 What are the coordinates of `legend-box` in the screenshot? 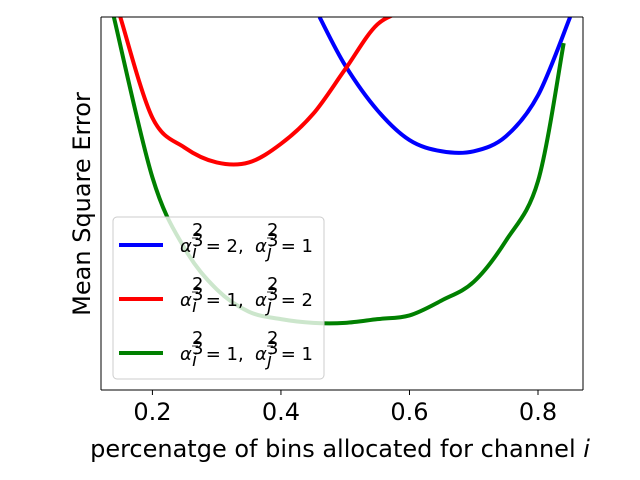 It's located at (218, 298).